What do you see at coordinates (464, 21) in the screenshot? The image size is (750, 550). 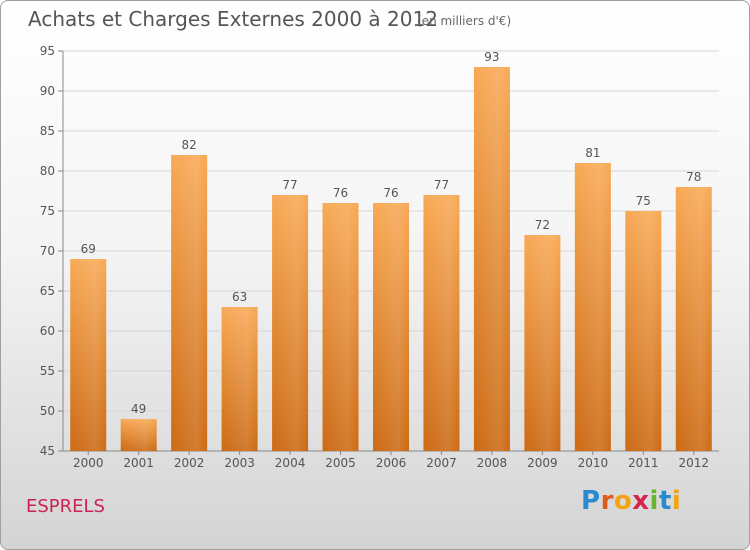 I see `chart-subtitle: (en milliers d'€)` at bounding box center [464, 21].